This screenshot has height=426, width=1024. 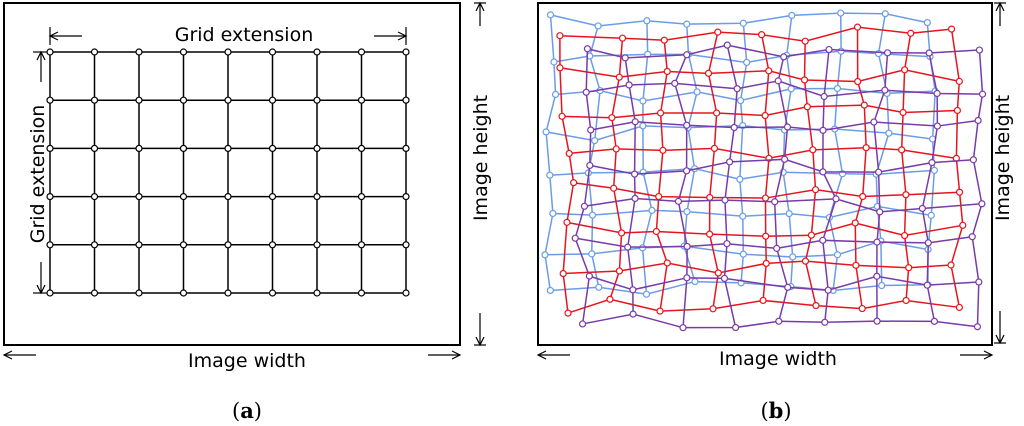 I want to click on panel-a-height-arrows, so click(x=480, y=174).